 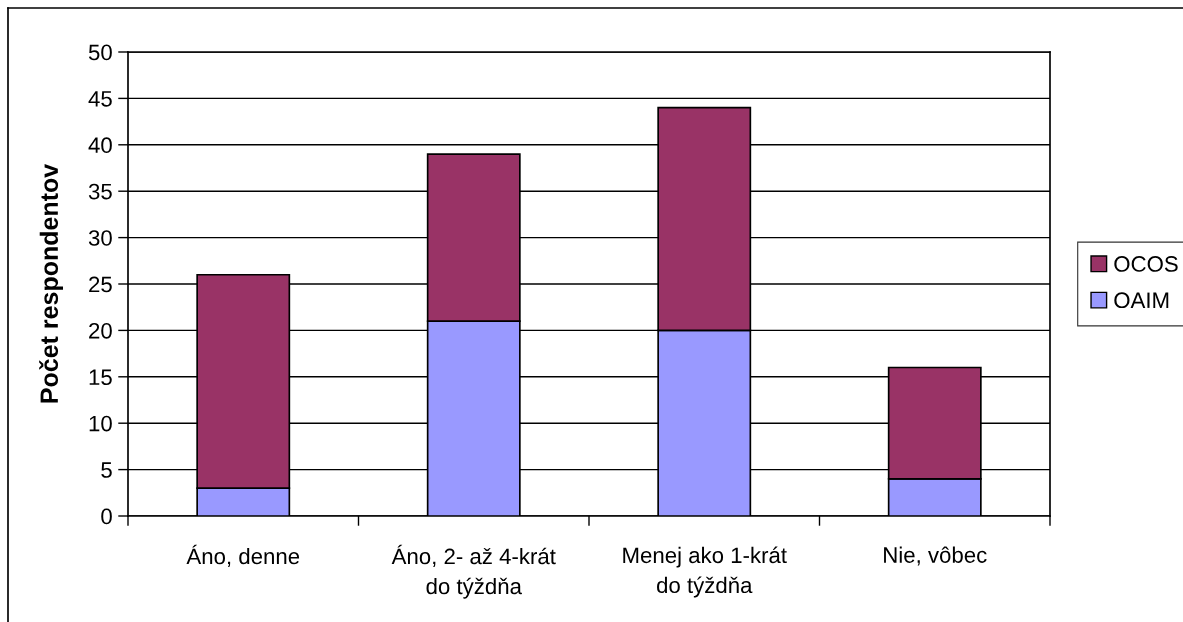 I want to click on legend-label: OCOS, so click(x=1146, y=264).